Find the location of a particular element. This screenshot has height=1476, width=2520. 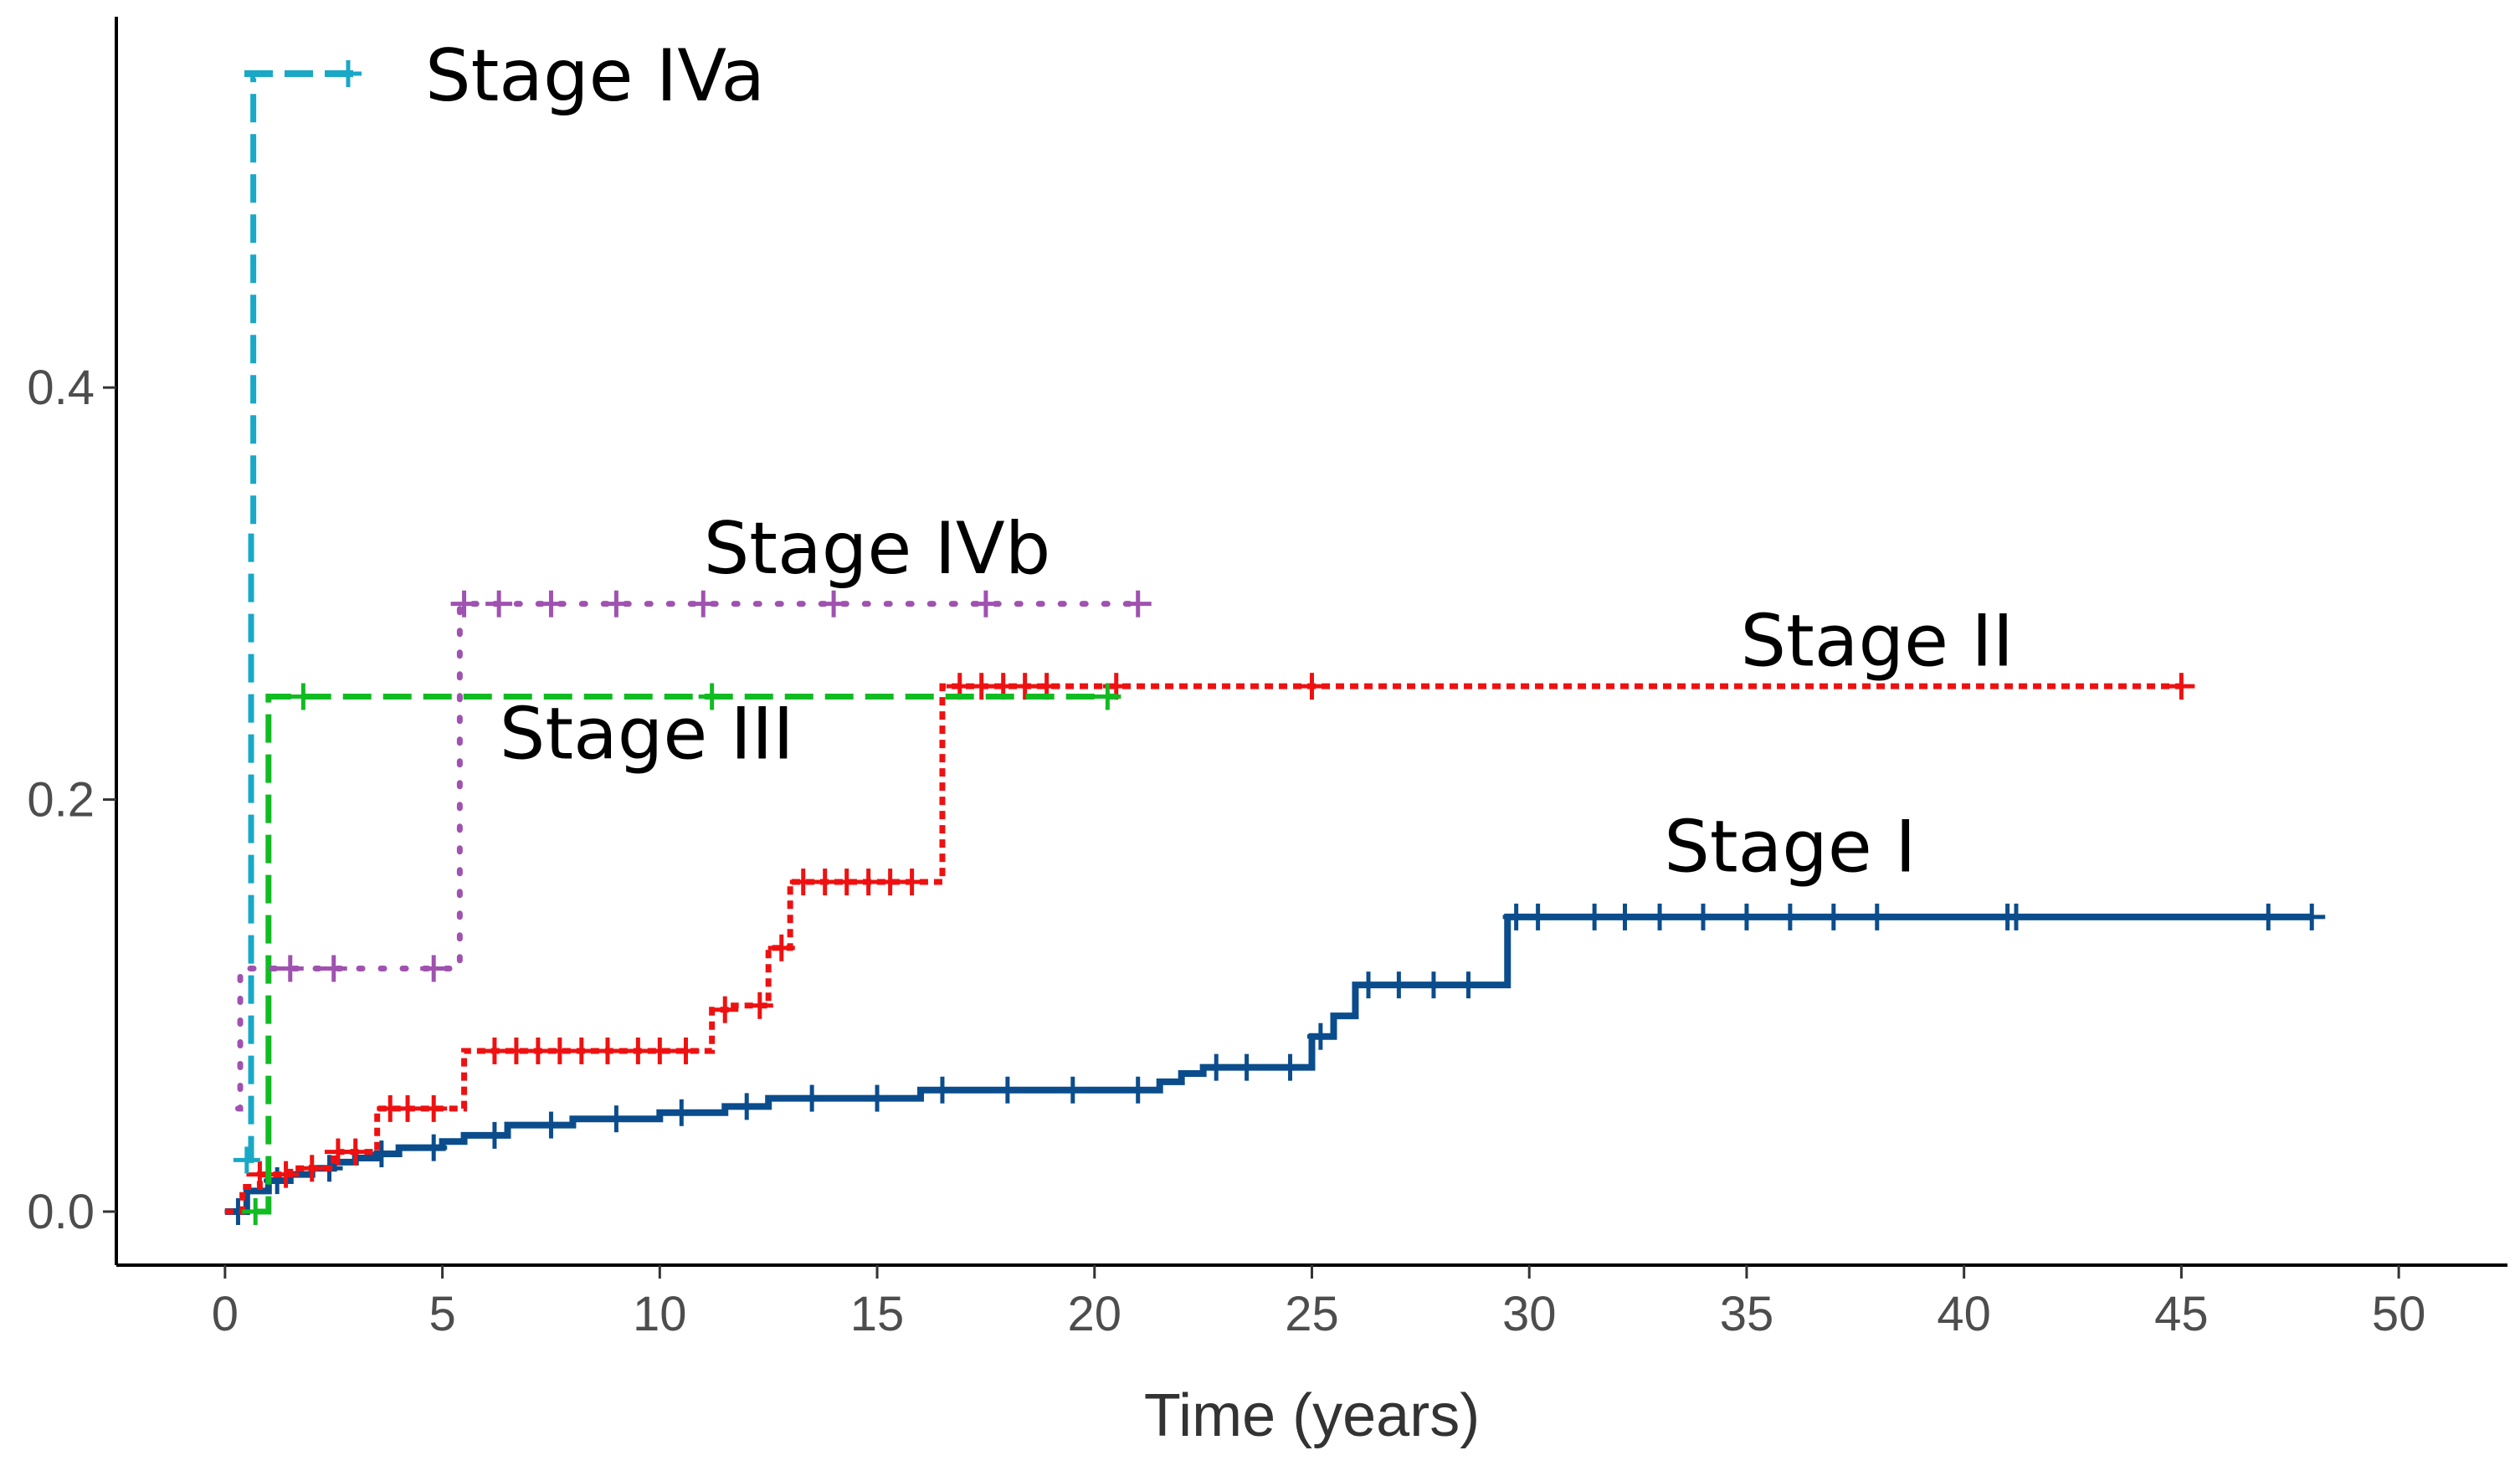

series-stage-ivb is located at coordinates (693, 851).